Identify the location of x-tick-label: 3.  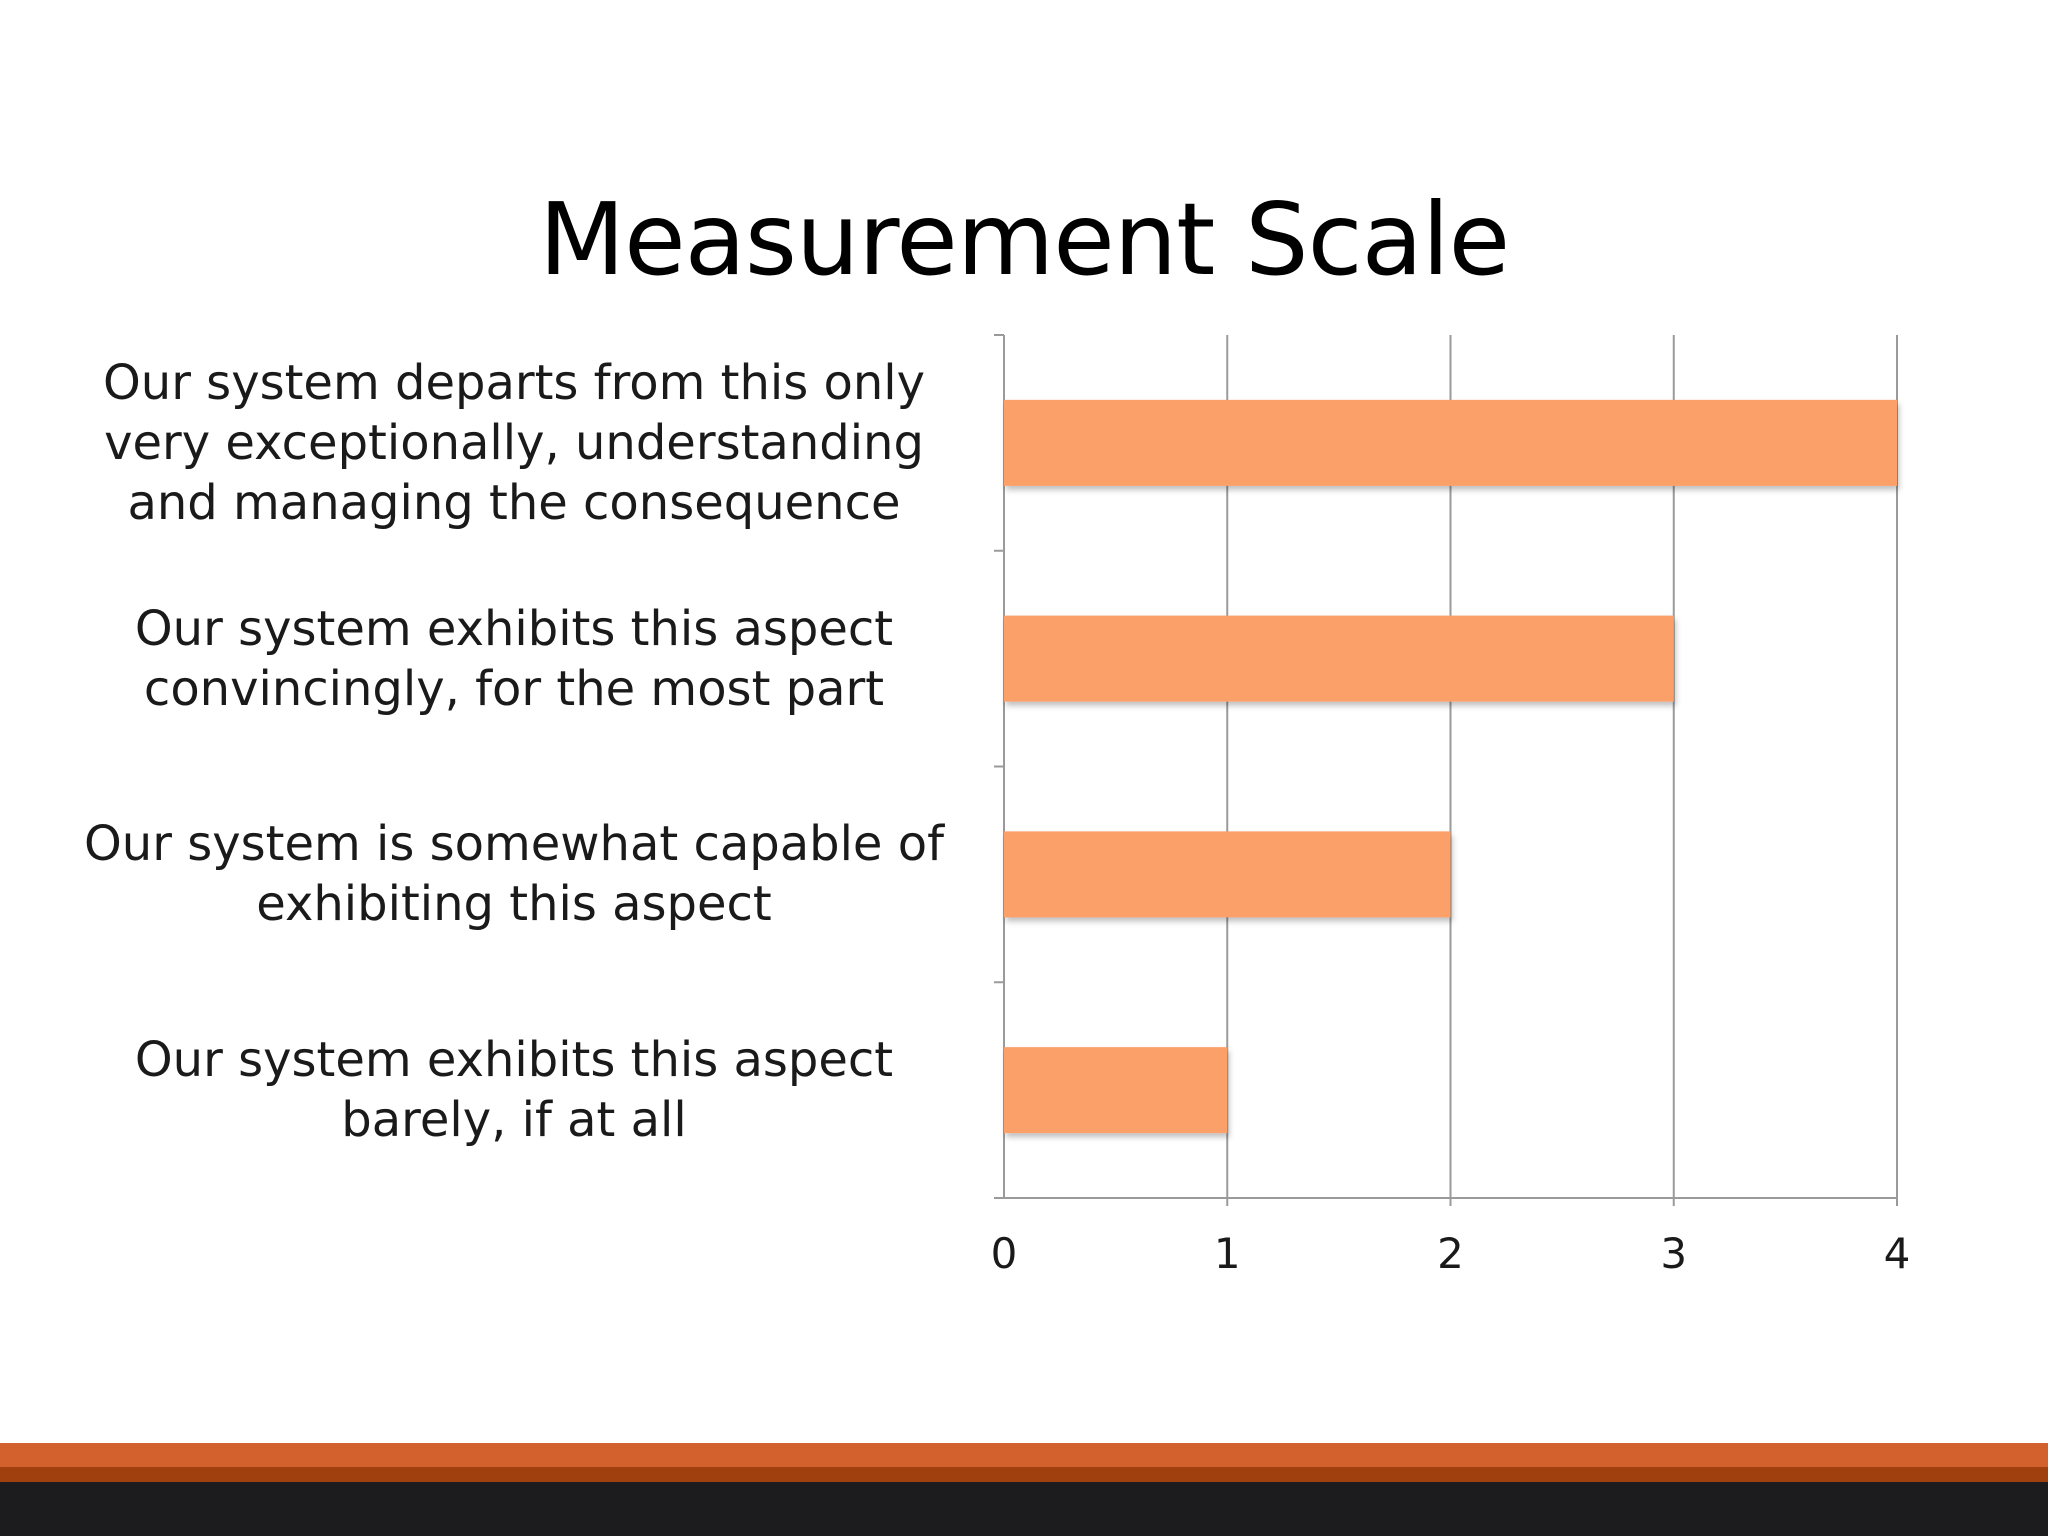
(1673, 1253).